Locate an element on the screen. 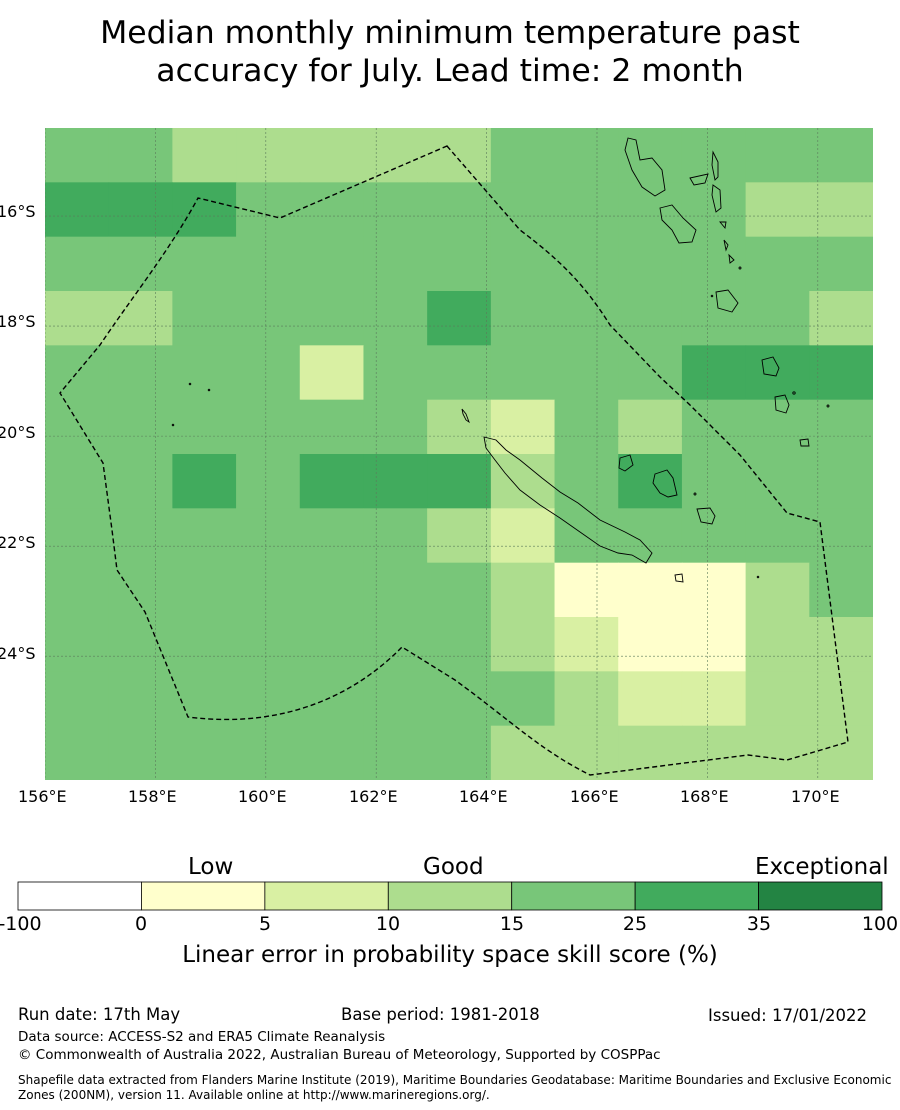 This screenshot has width=900, height=1110. title-line-2: accuracy for July. Lead time: 2 month is located at coordinates (450, 71).